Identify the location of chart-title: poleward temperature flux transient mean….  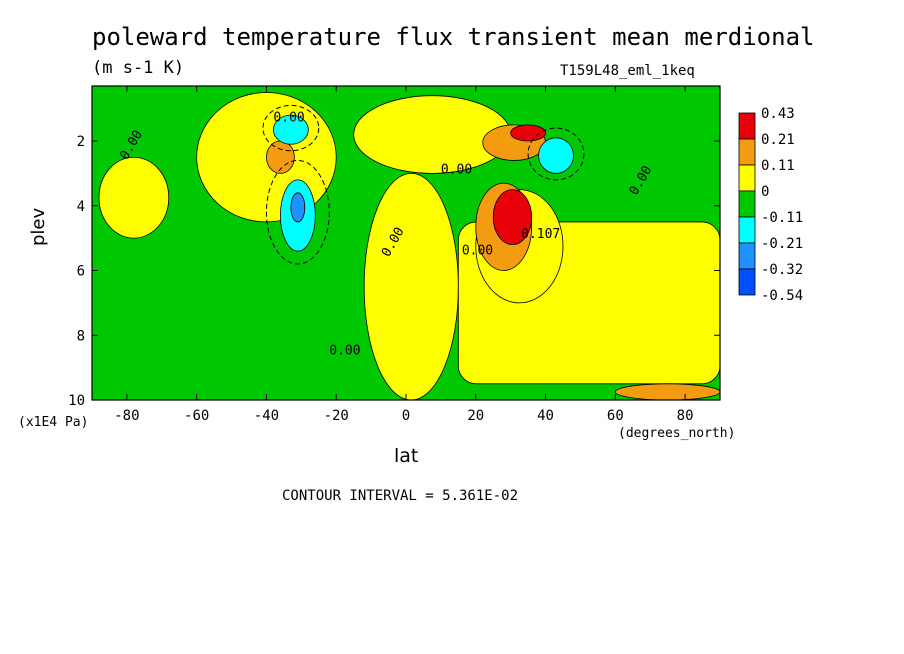
(453, 37).